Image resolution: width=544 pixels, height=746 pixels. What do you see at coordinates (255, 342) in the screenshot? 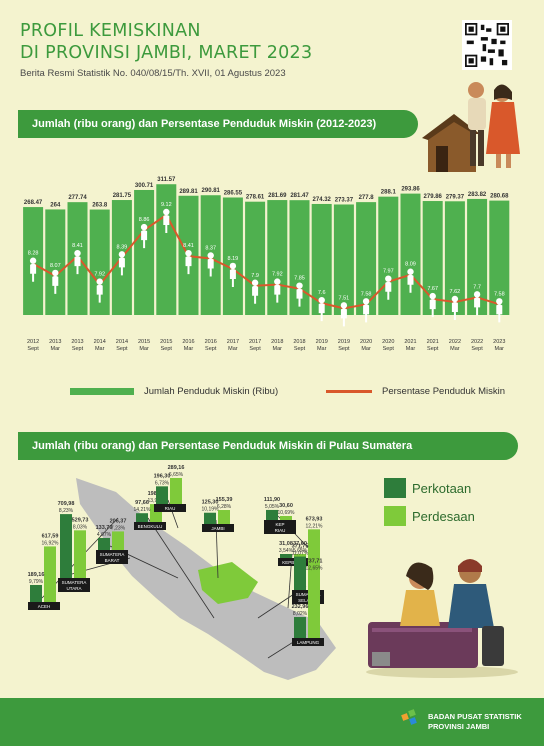
I see `x-year-10: 2017` at bounding box center [255, 342].